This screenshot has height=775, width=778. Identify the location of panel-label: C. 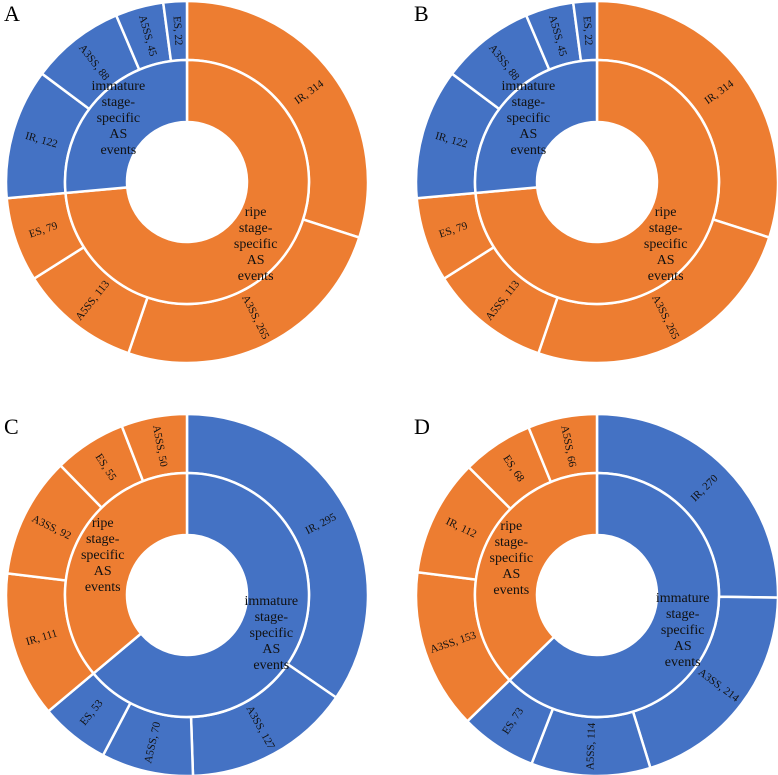
(11, 426).